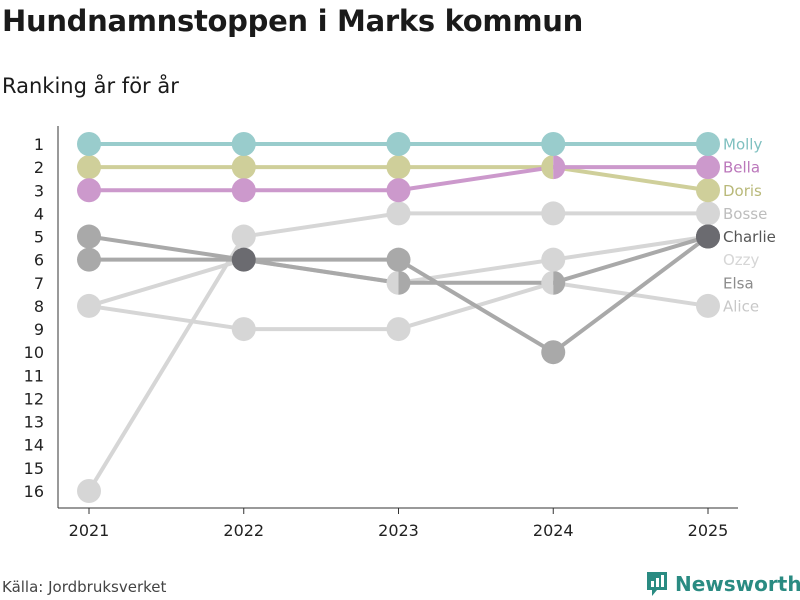  I want to click on y-tick-label: 1, so click(39, 144).